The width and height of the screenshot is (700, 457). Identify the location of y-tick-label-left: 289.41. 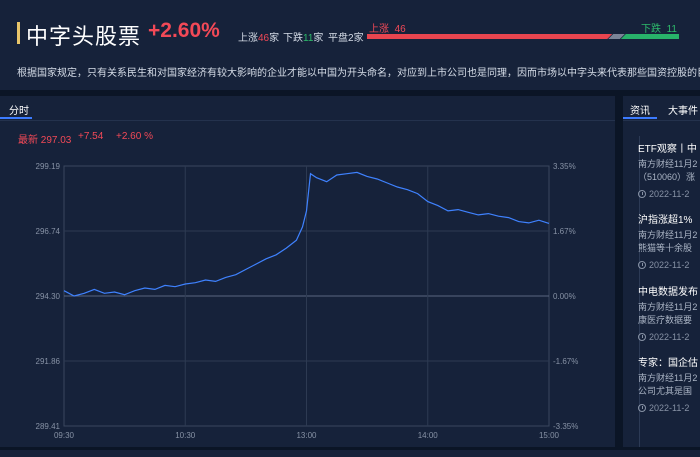
(48, 426).